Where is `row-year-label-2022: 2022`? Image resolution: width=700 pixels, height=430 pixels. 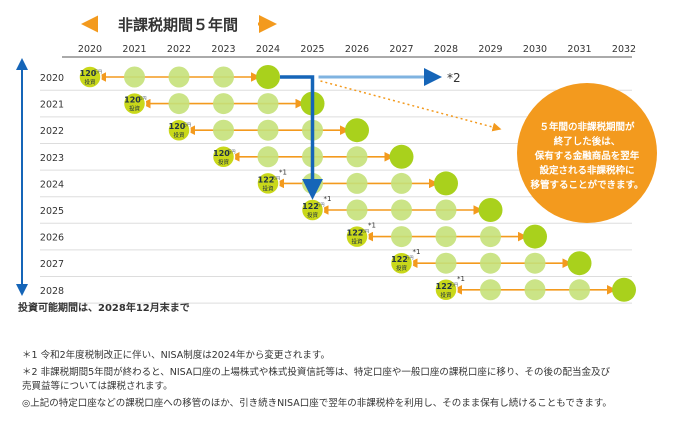 row-year-label-2022: 2022 is located at coordinates (52, 131).